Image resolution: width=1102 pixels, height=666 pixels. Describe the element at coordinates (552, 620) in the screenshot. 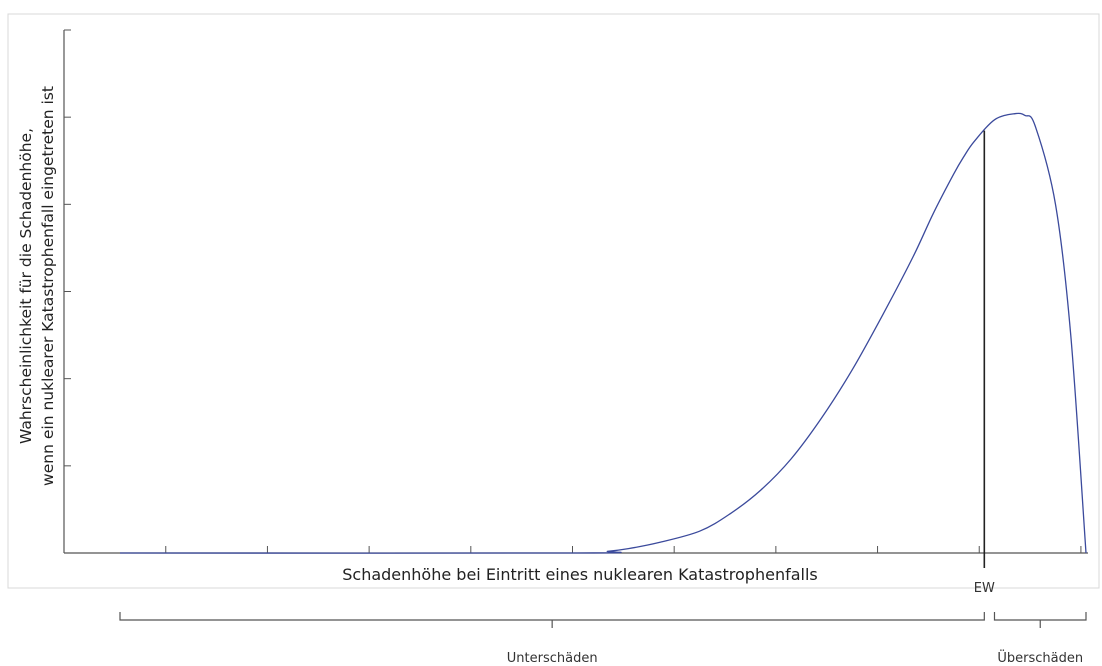

I see `brace-unterschaeden` at that location.